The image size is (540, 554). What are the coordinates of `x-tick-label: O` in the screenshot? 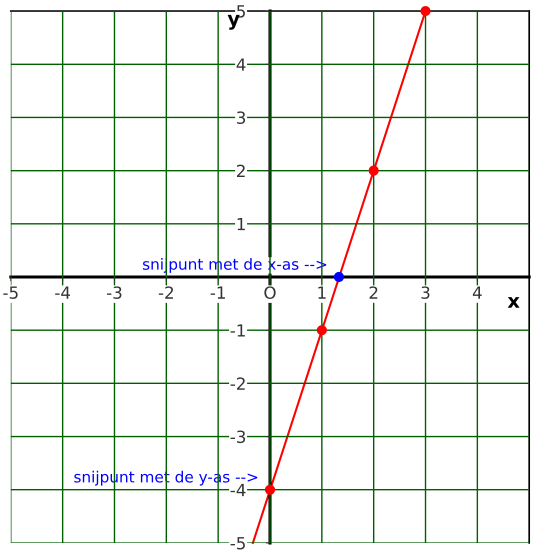 It's located at (270, 292).